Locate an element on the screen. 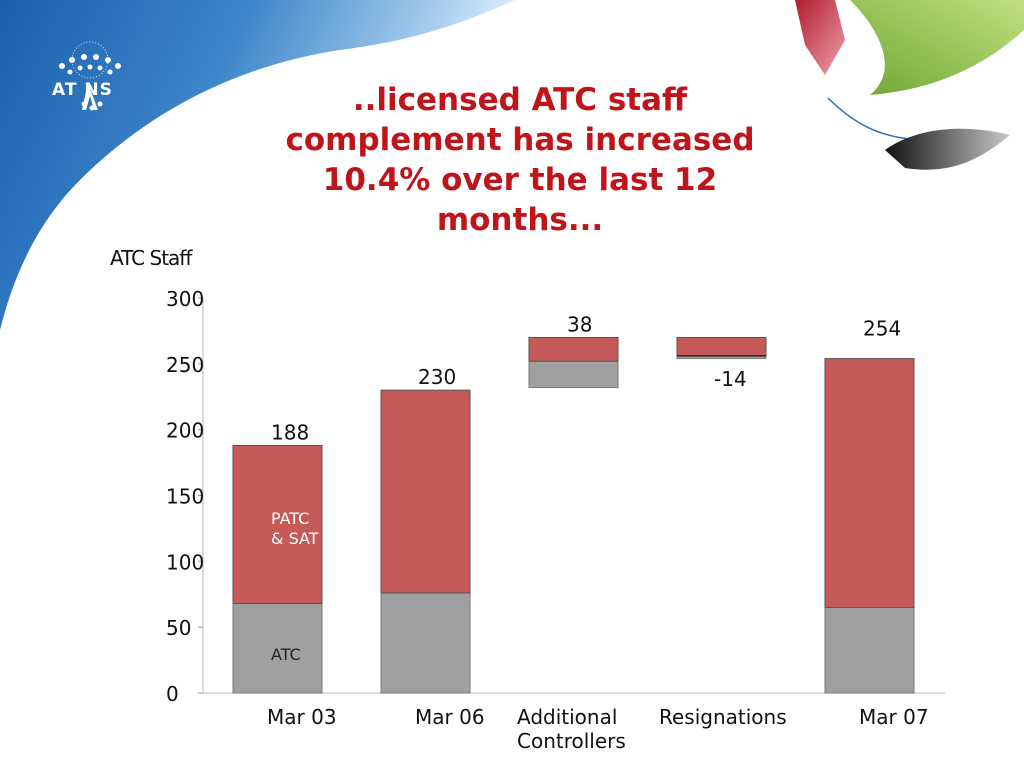 The image size is (1024, 768). x-tick-label: Additional is located at coordinates (567, 717).